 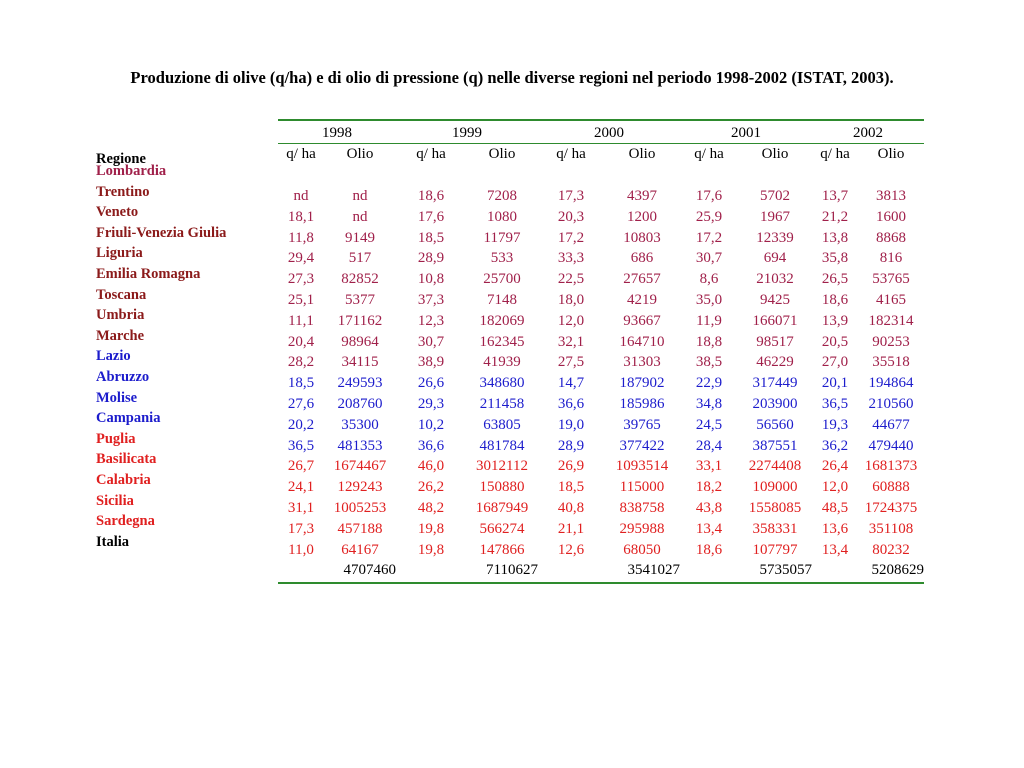 What do you see at coordinates (301, 258) in the screenshot?
I see `yield-cell: 29,4` at bounding box center [301, 258].